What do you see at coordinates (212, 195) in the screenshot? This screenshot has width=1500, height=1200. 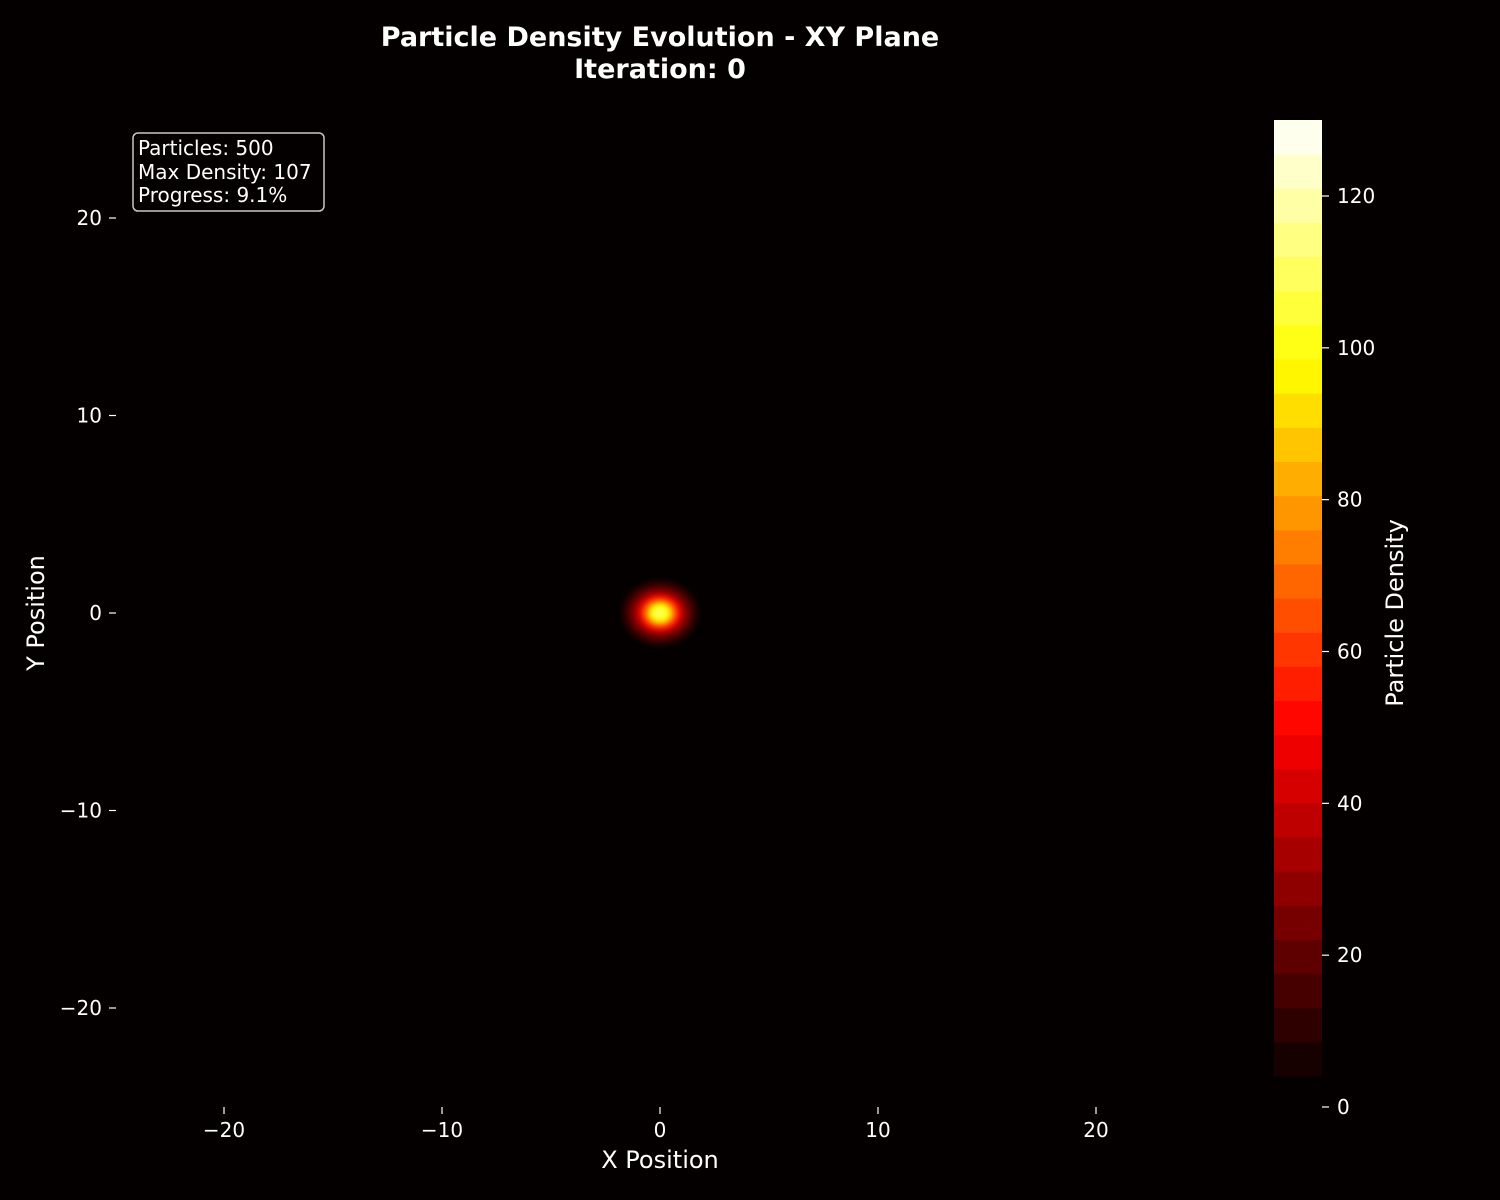 I see `info-progress: Progress: 9.1%` at bounding box center [212, 195].